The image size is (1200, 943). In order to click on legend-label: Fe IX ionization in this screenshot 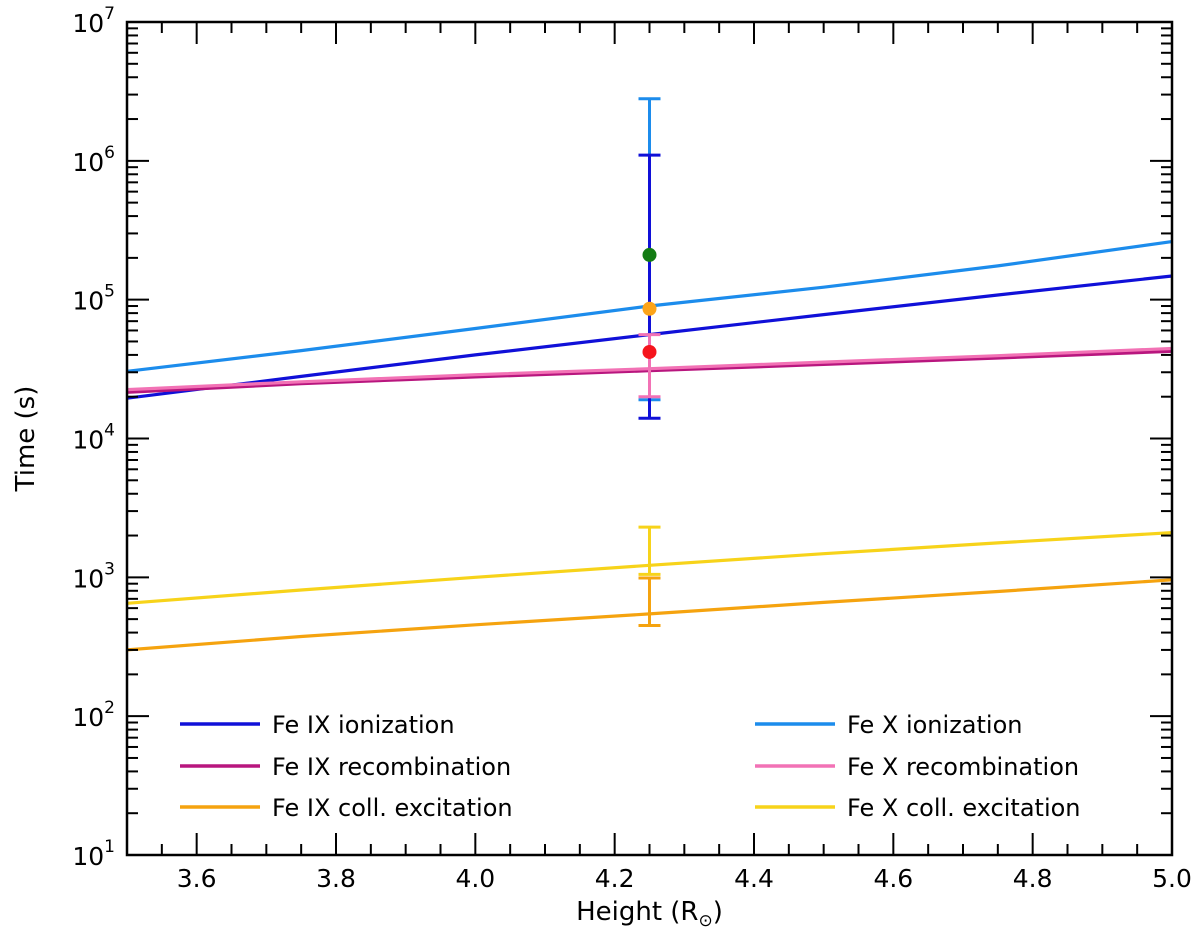, I will do `click(363, 725)`.